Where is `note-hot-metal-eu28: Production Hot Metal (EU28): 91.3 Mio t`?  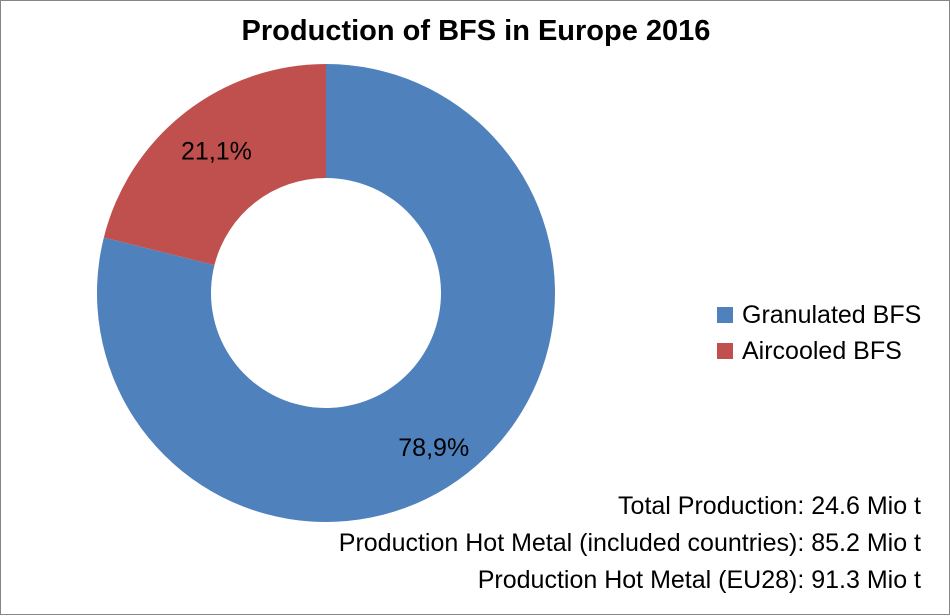 note-hot-metal-eu28: Production Hot Metal (EU28): 91.3 Mio t is located at coordinates (699, 580).